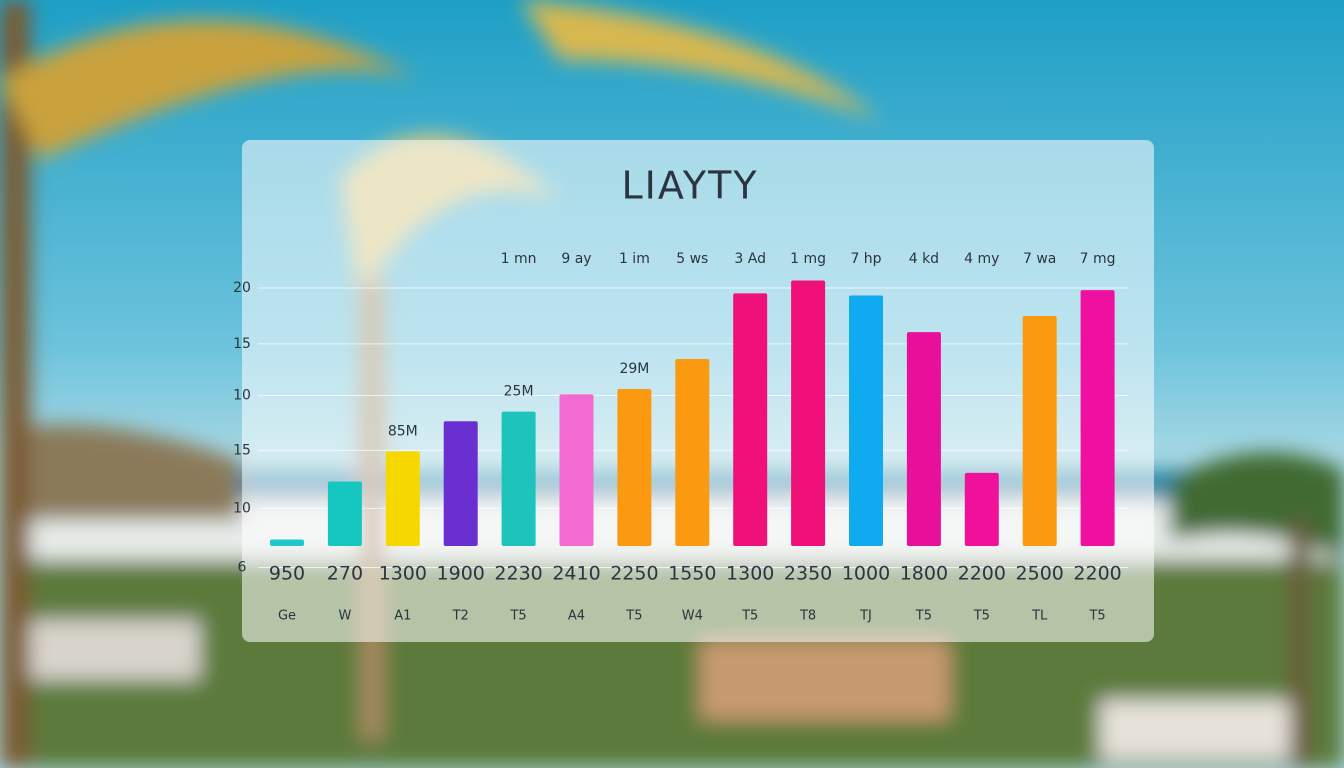 The width and height of the screenshot is (1344, 772). I want to click on y-tick-label: 6, so click(242, 568).